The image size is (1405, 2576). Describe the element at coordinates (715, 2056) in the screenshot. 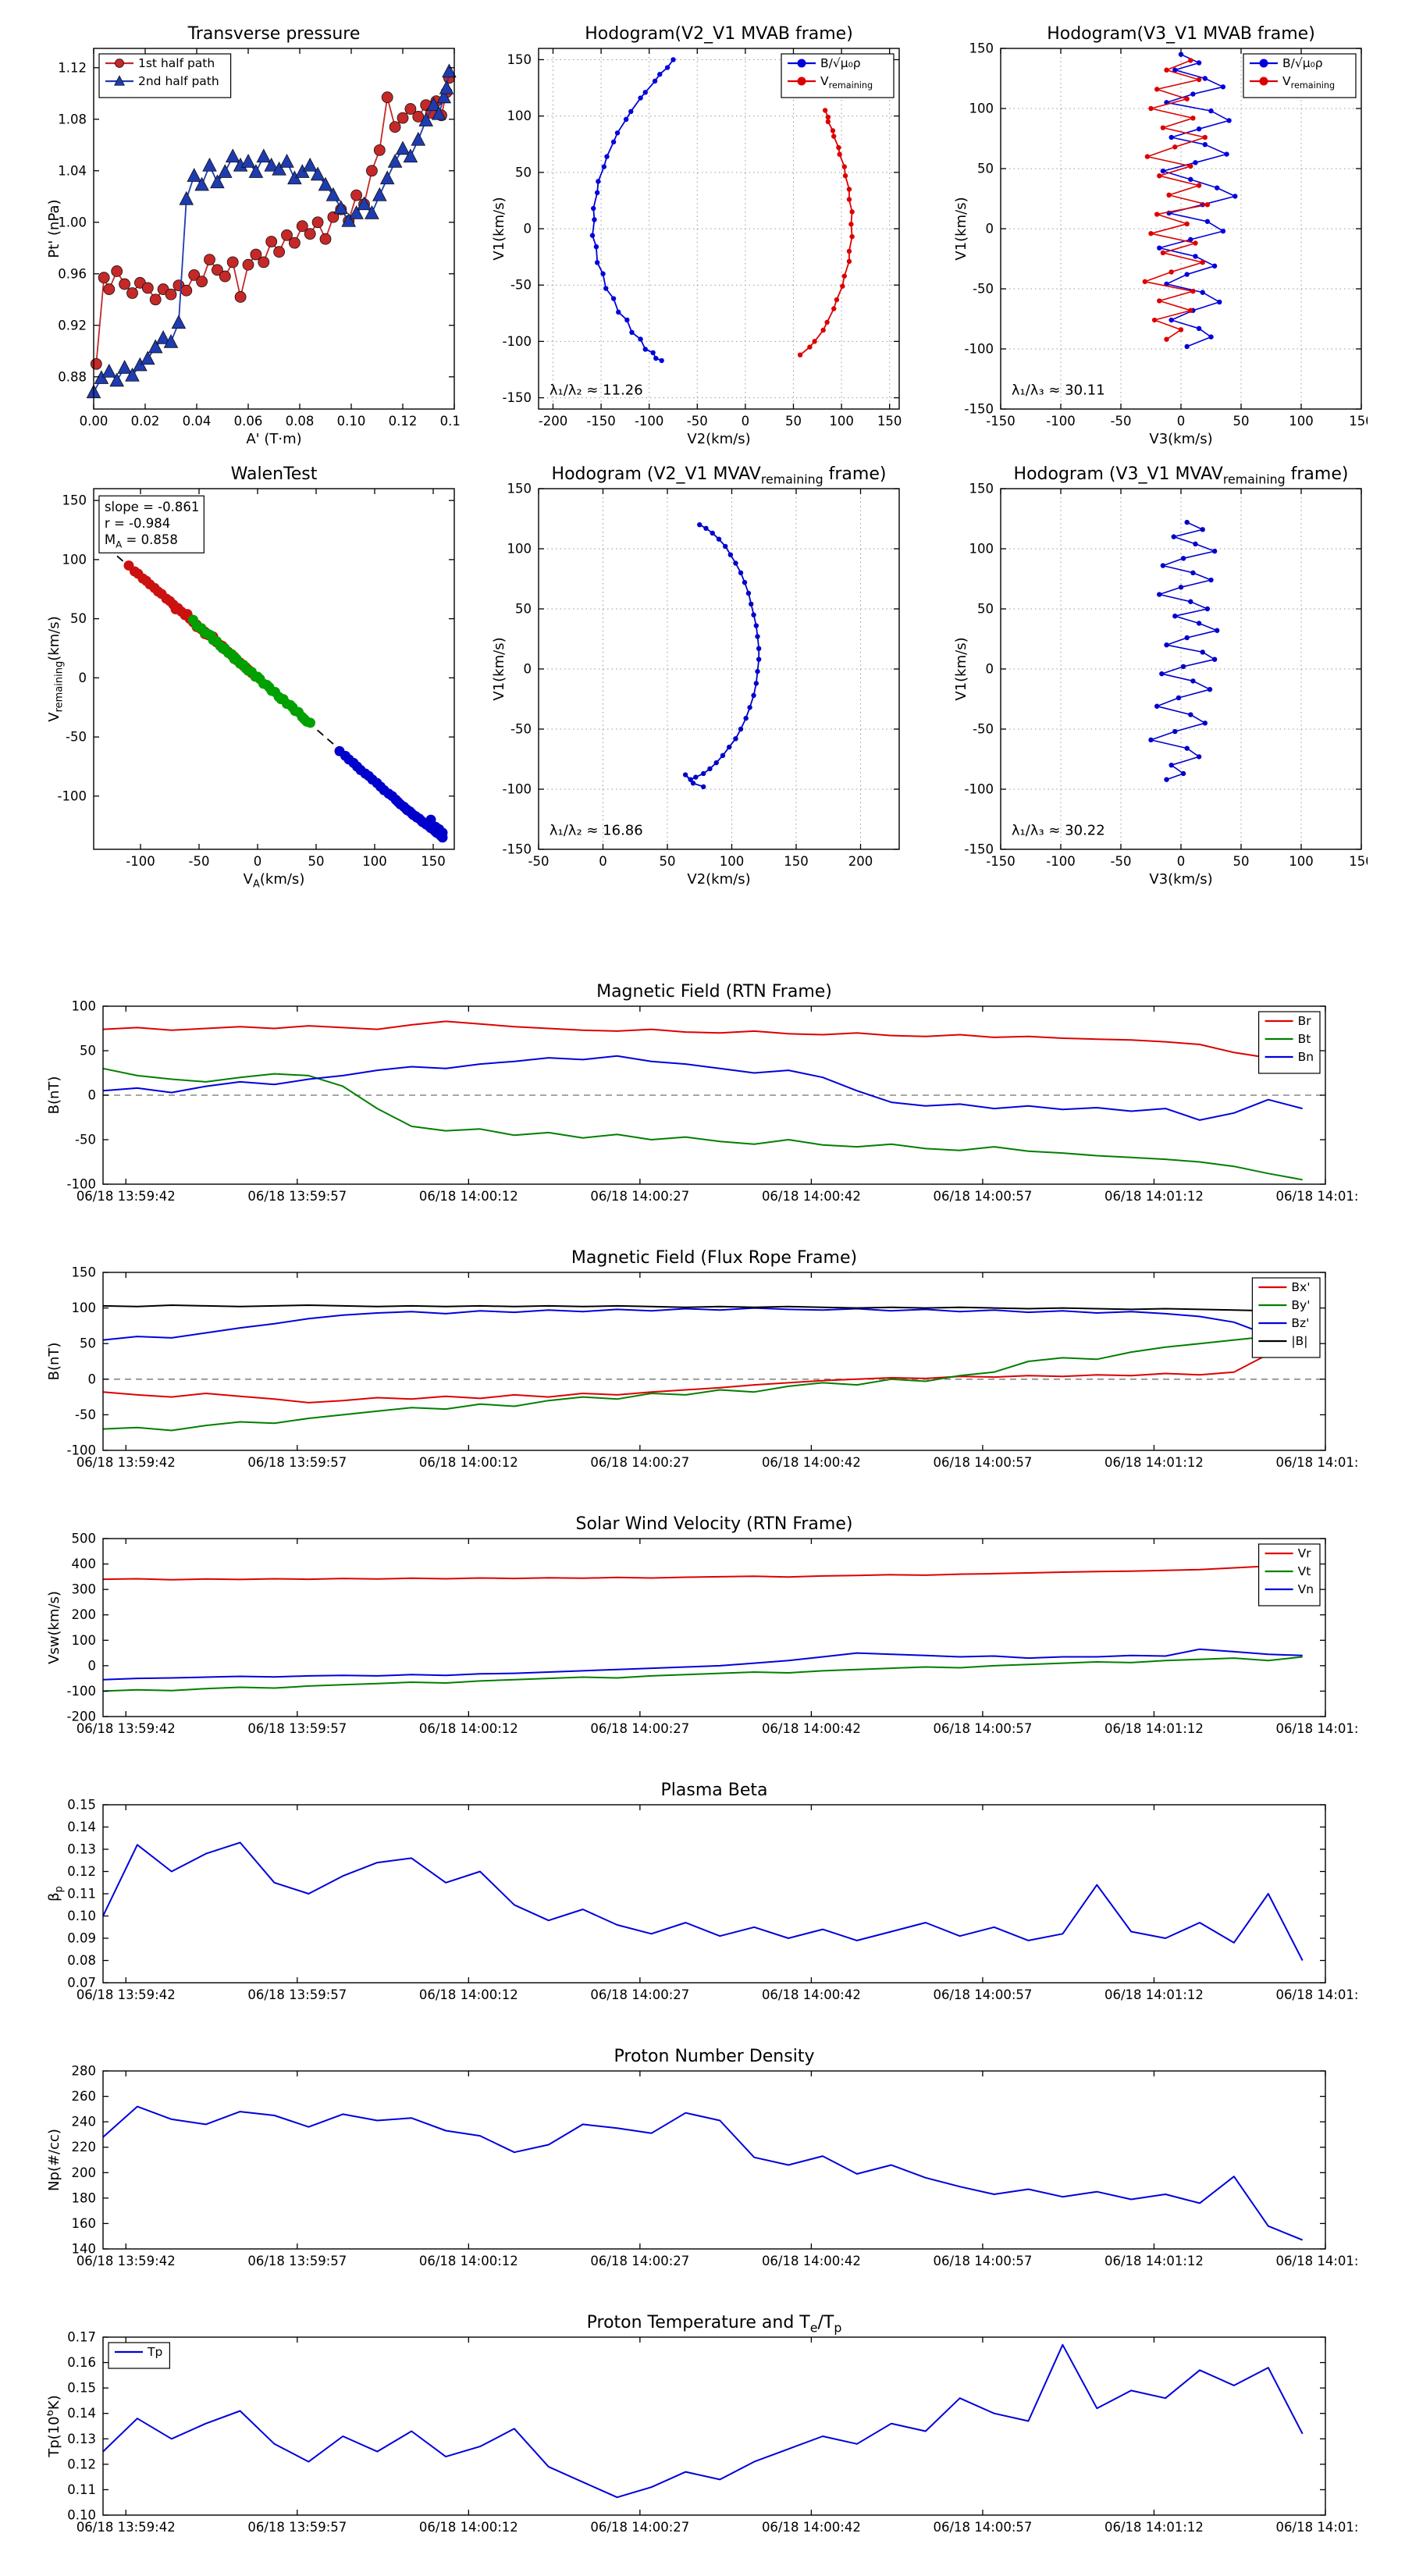

I see `svg-text: Proton Number Density` at that location.